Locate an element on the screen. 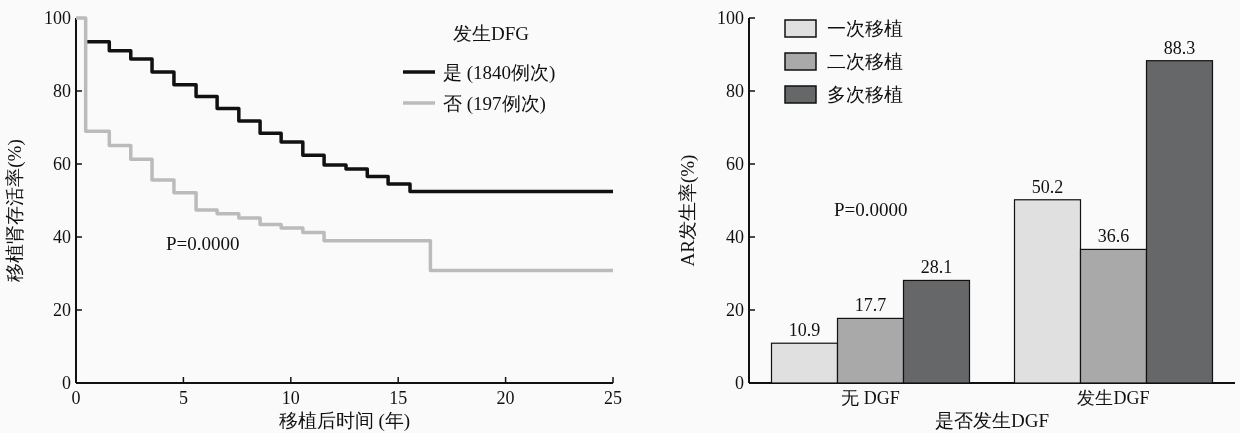 This screenshot has height=433, width=1240. data-label: 10.9 is located at coordinates (804, 330).